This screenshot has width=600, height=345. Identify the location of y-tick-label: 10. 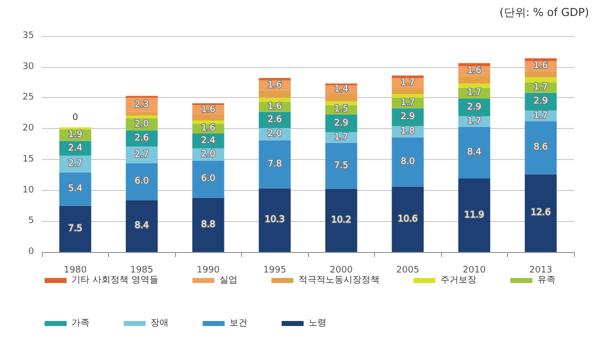
(28, 190).